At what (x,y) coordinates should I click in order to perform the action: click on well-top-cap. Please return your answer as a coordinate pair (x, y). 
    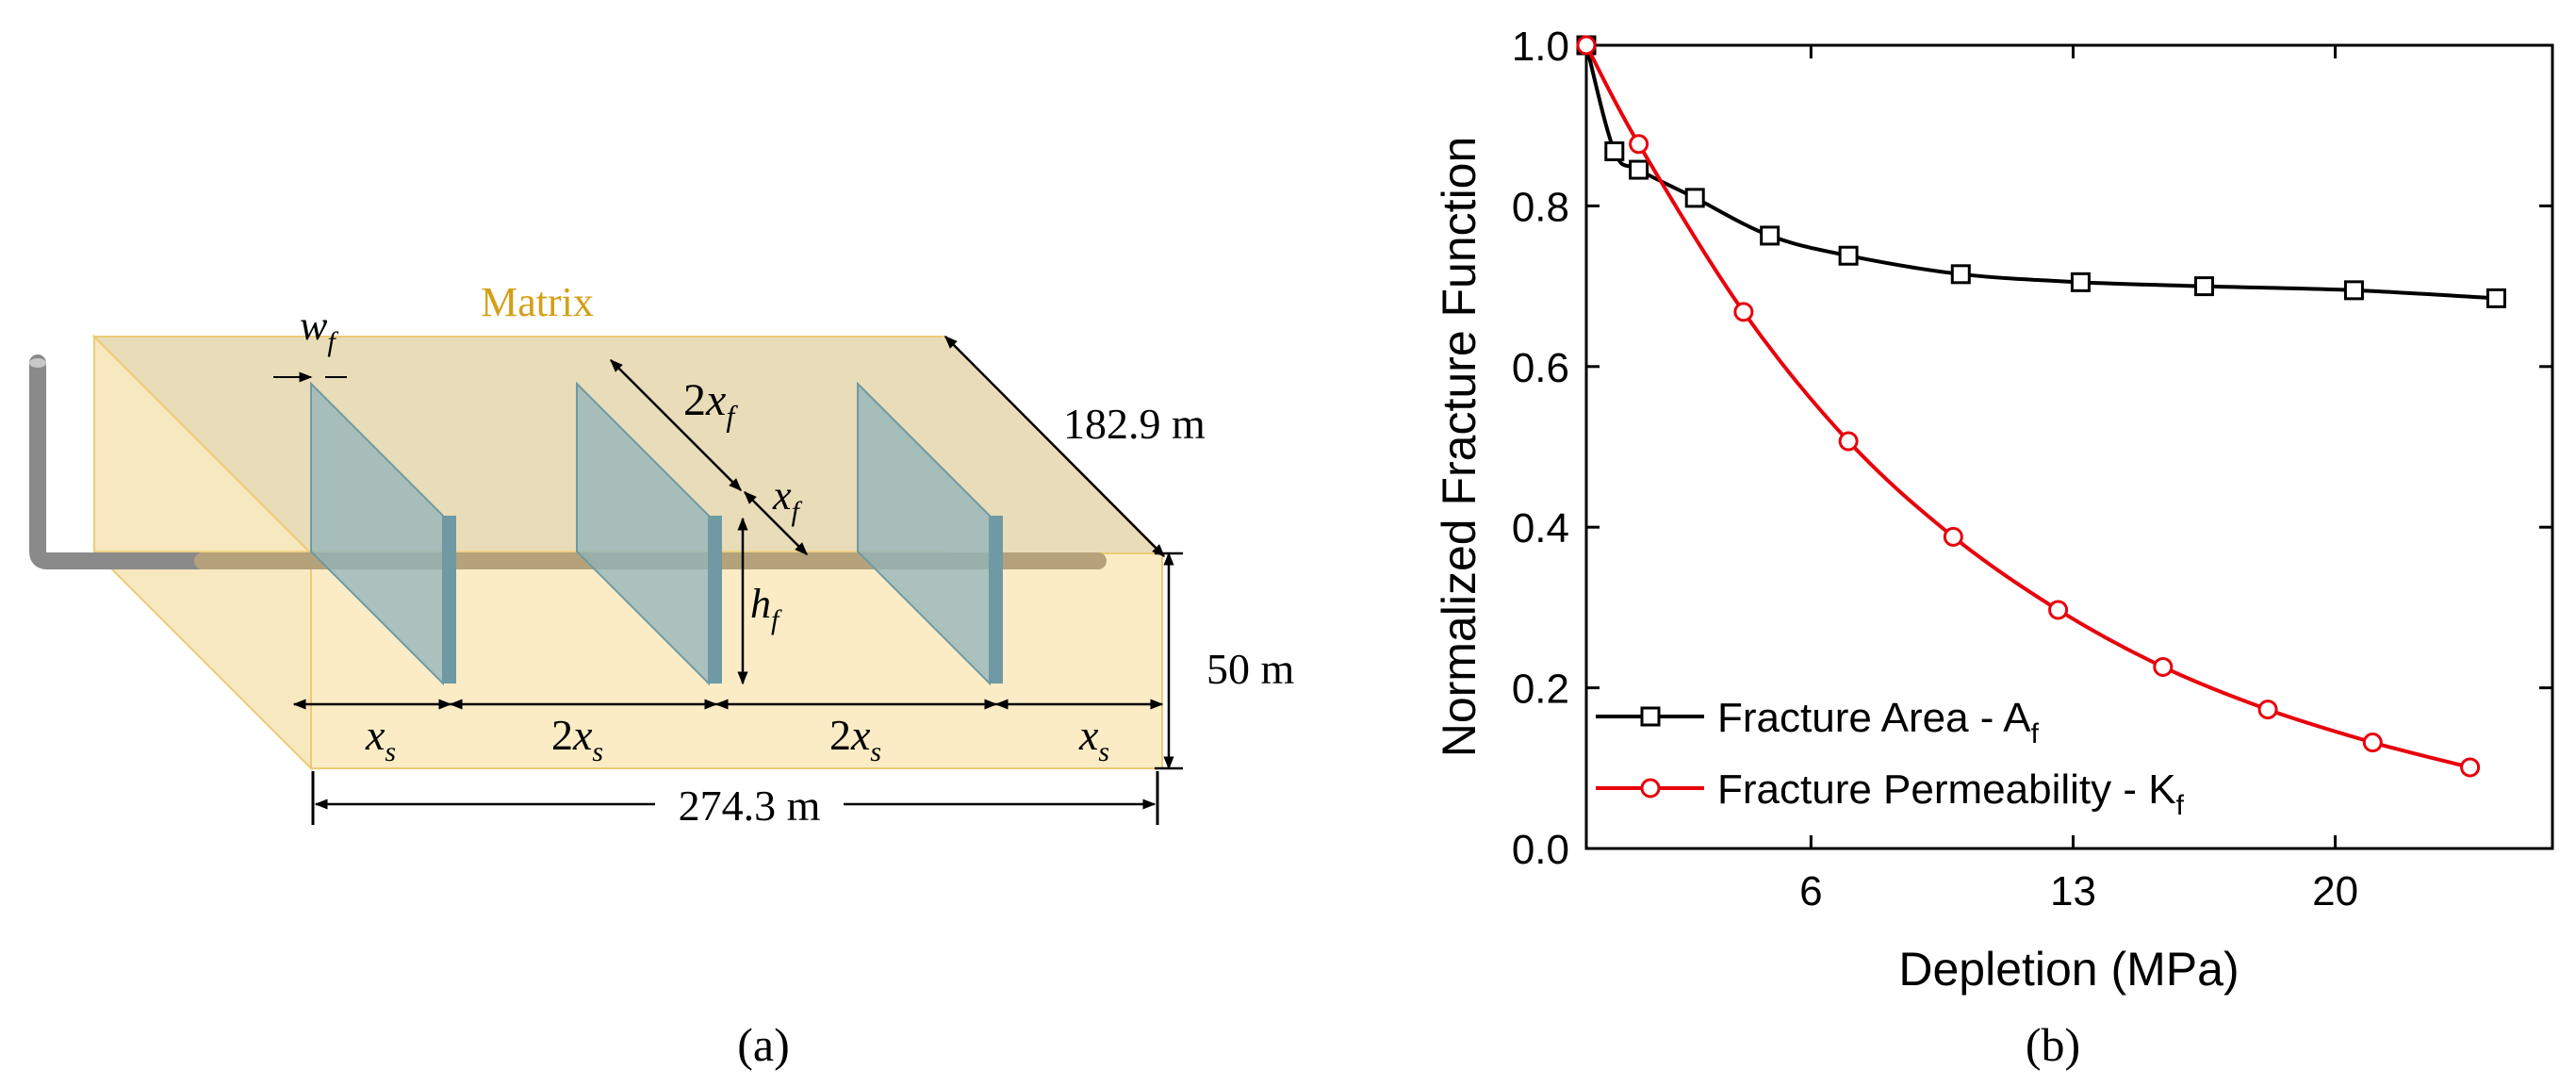
    Looking at the image, I should click on (37, 363).